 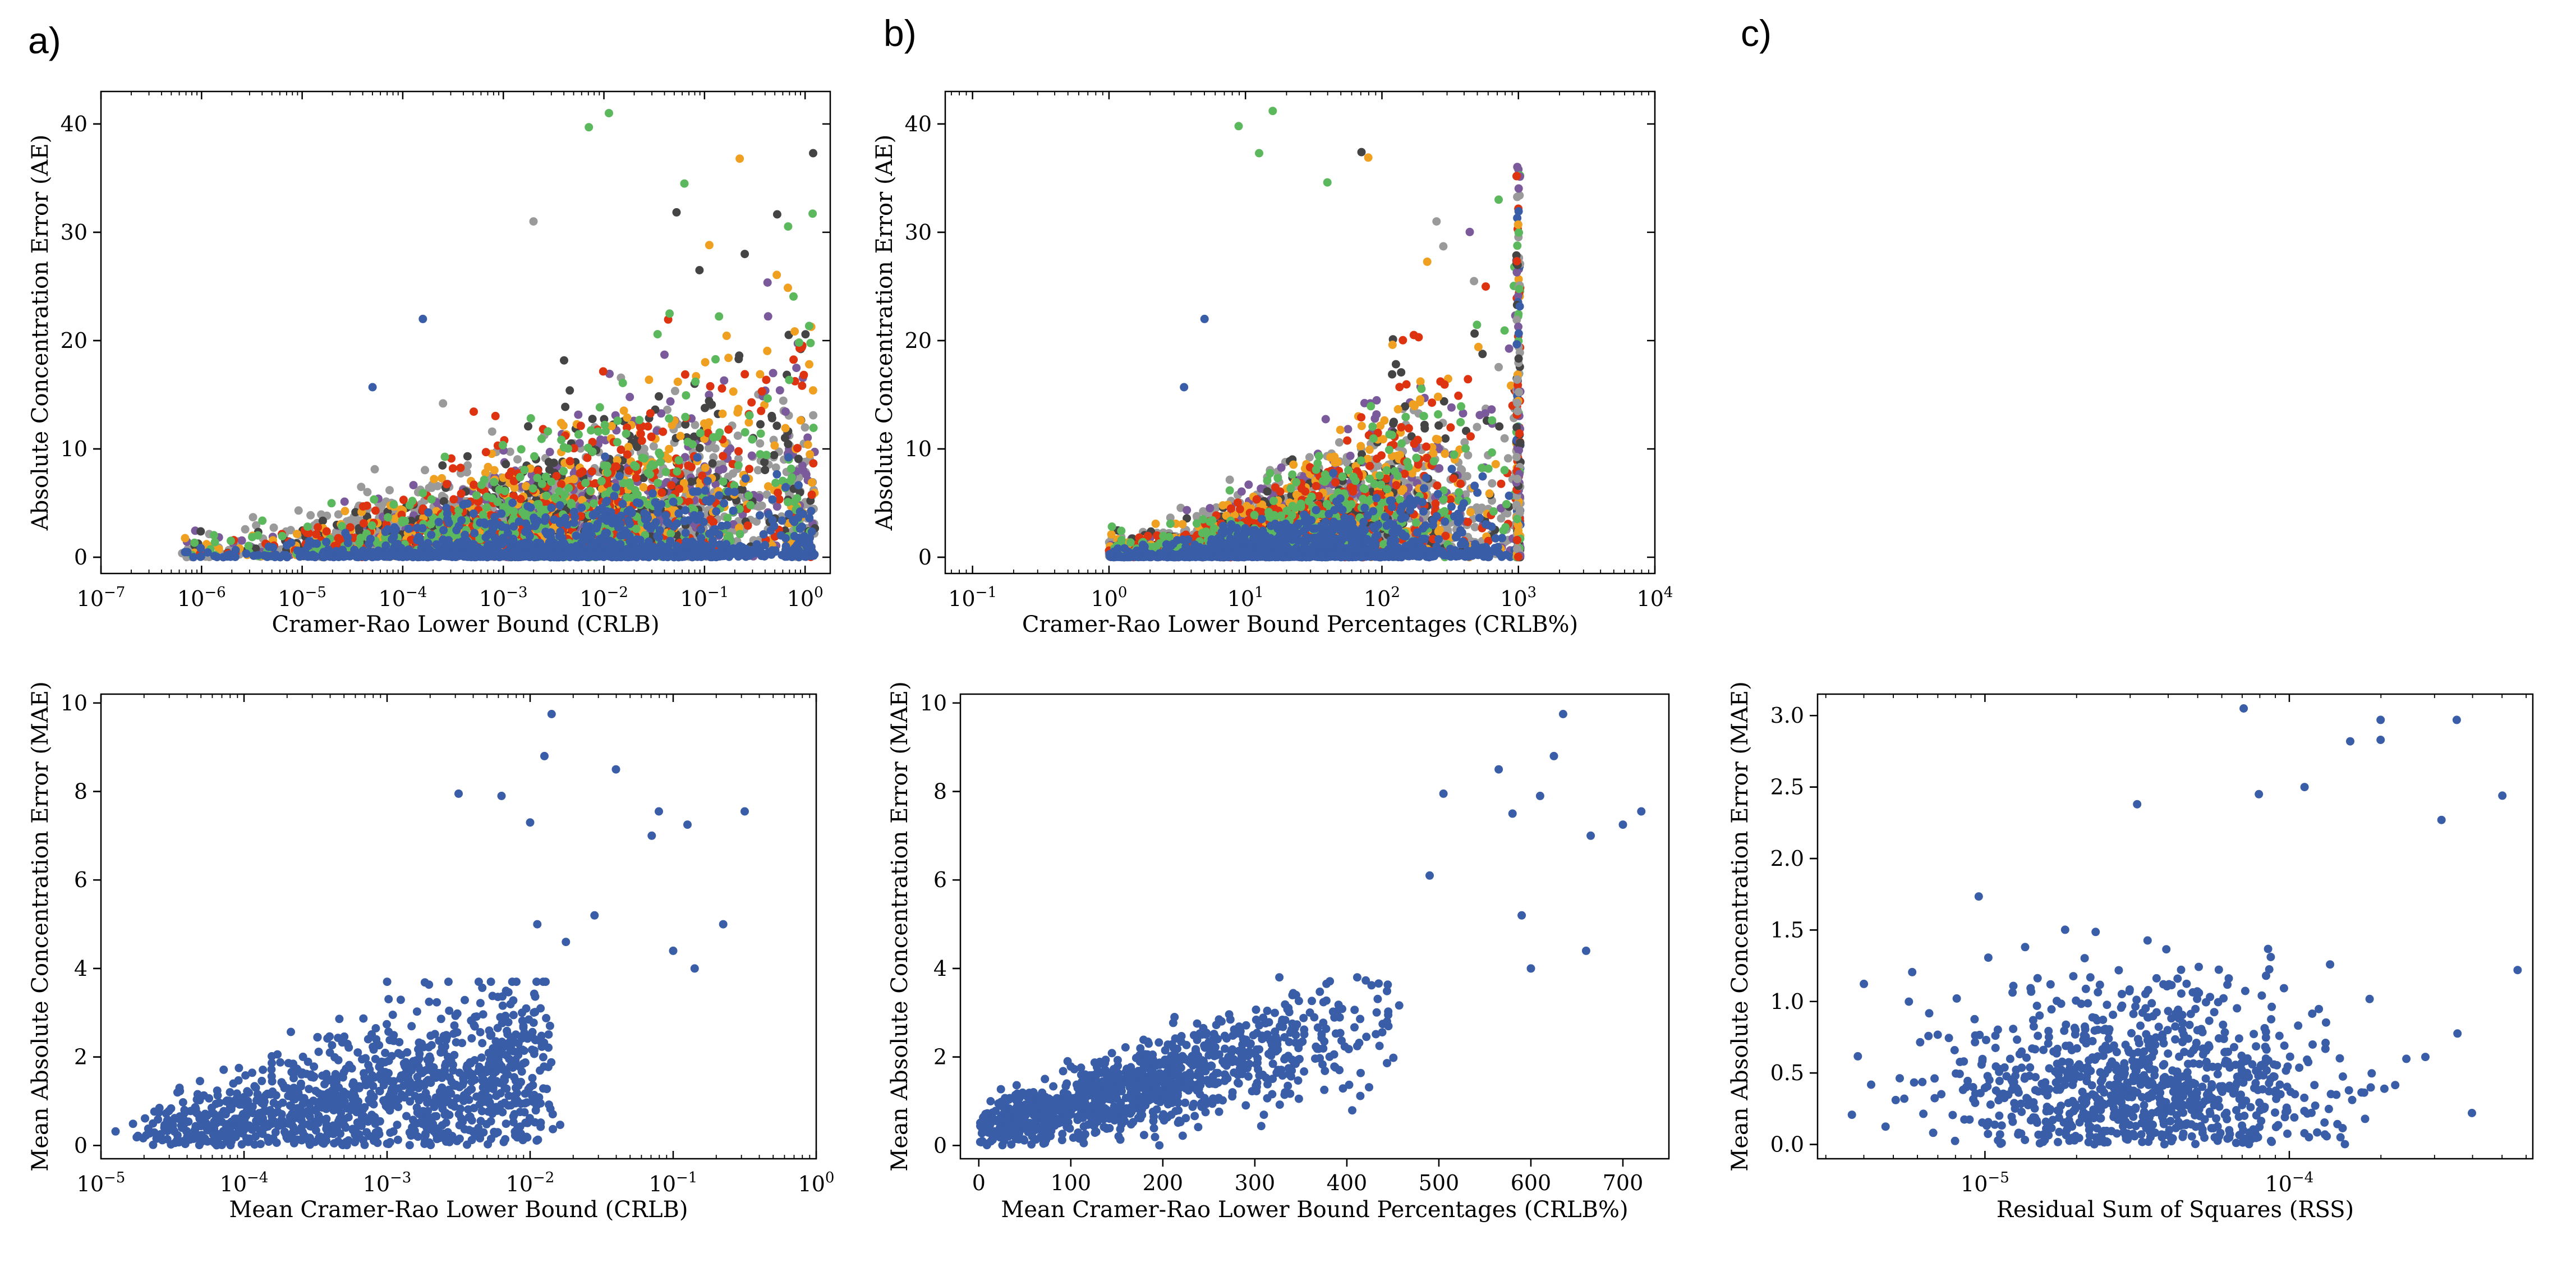 I want to click on y-tick-label: 10, so click(x=74, y=449).